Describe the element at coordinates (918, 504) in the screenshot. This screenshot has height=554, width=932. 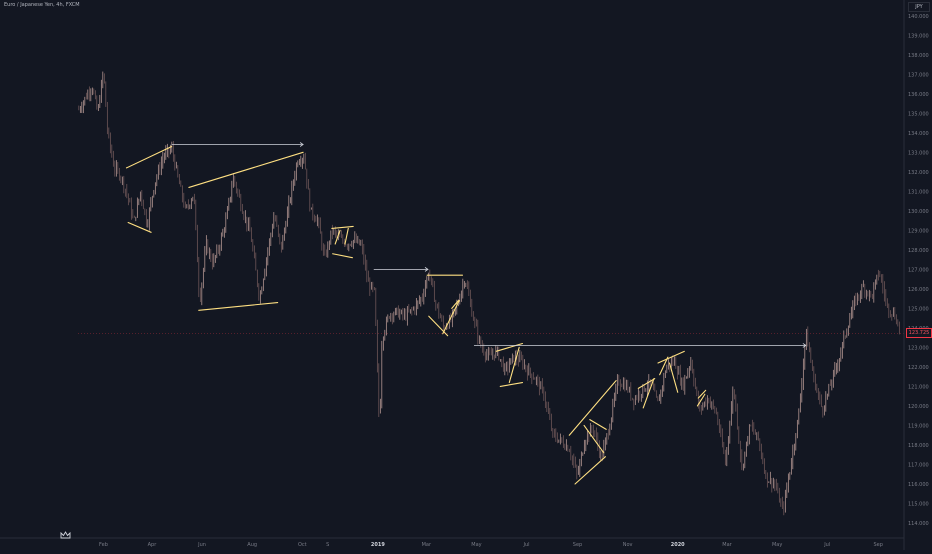
I see `price-tick-label: 115.000` at that location.